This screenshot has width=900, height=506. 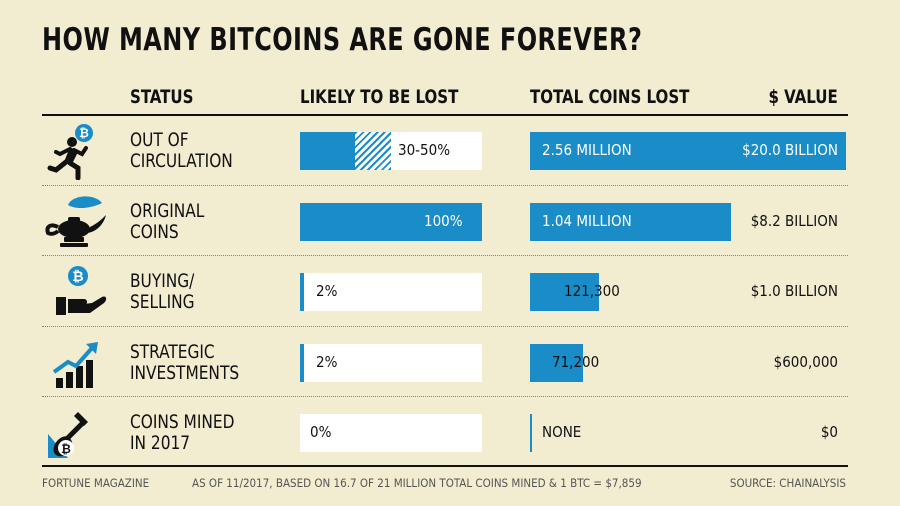 What do you see at coordinates (185, 362) in the screenshot?
I see `status-label: STRATEGIC INVESTMENTS` at bounding box center [185, 362].